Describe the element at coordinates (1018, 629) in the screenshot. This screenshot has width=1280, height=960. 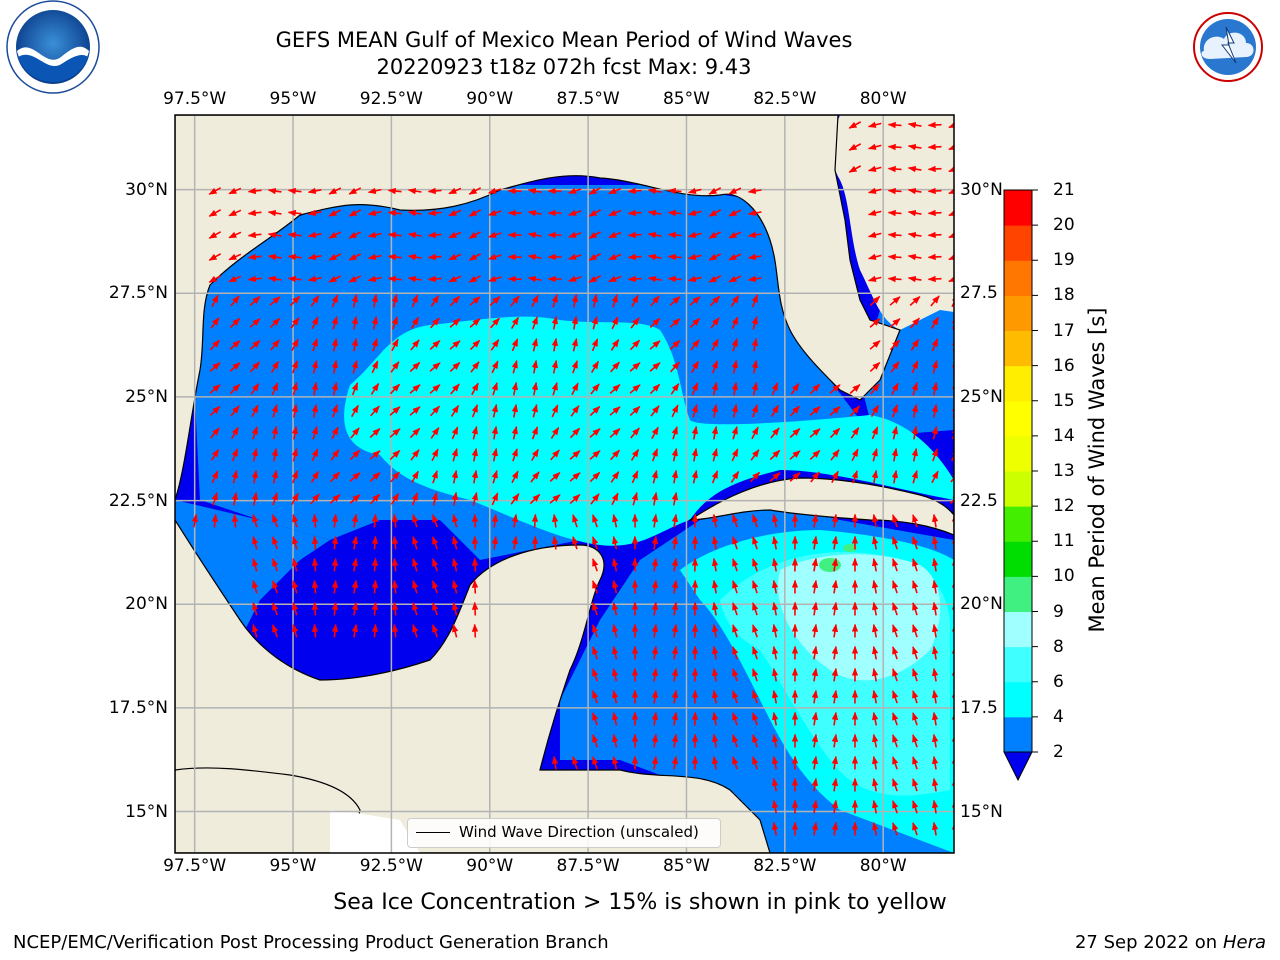
I see `colorbar-bin` at that location.